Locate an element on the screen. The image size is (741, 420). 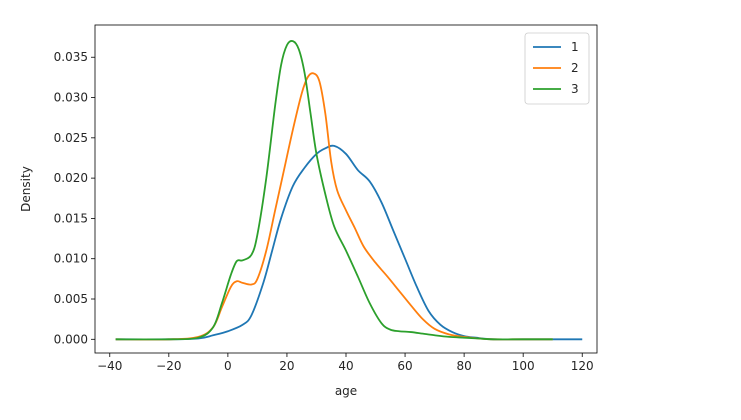
x-tick-label: 20 is located at coordinates (286, 366).